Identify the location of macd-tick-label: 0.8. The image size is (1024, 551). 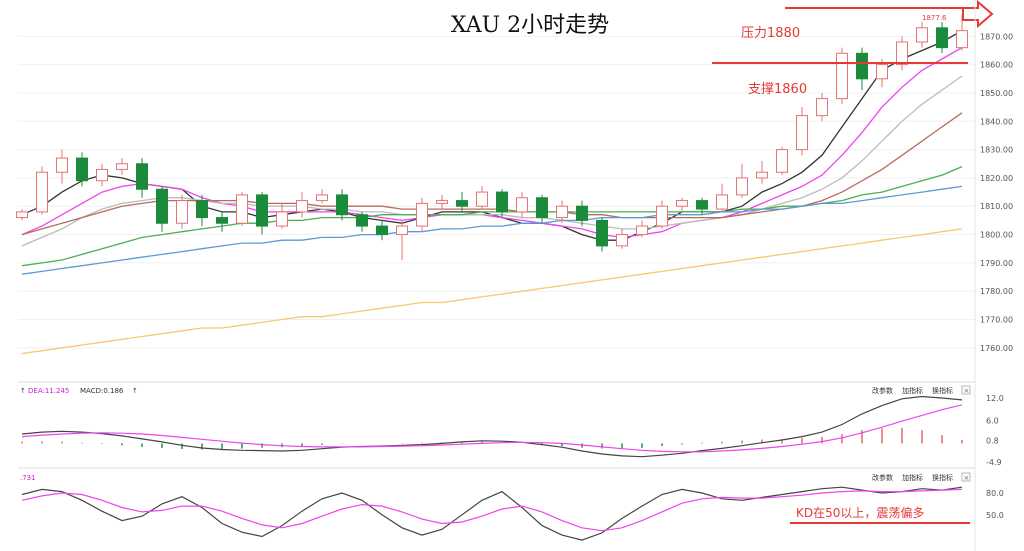
(992, 440).